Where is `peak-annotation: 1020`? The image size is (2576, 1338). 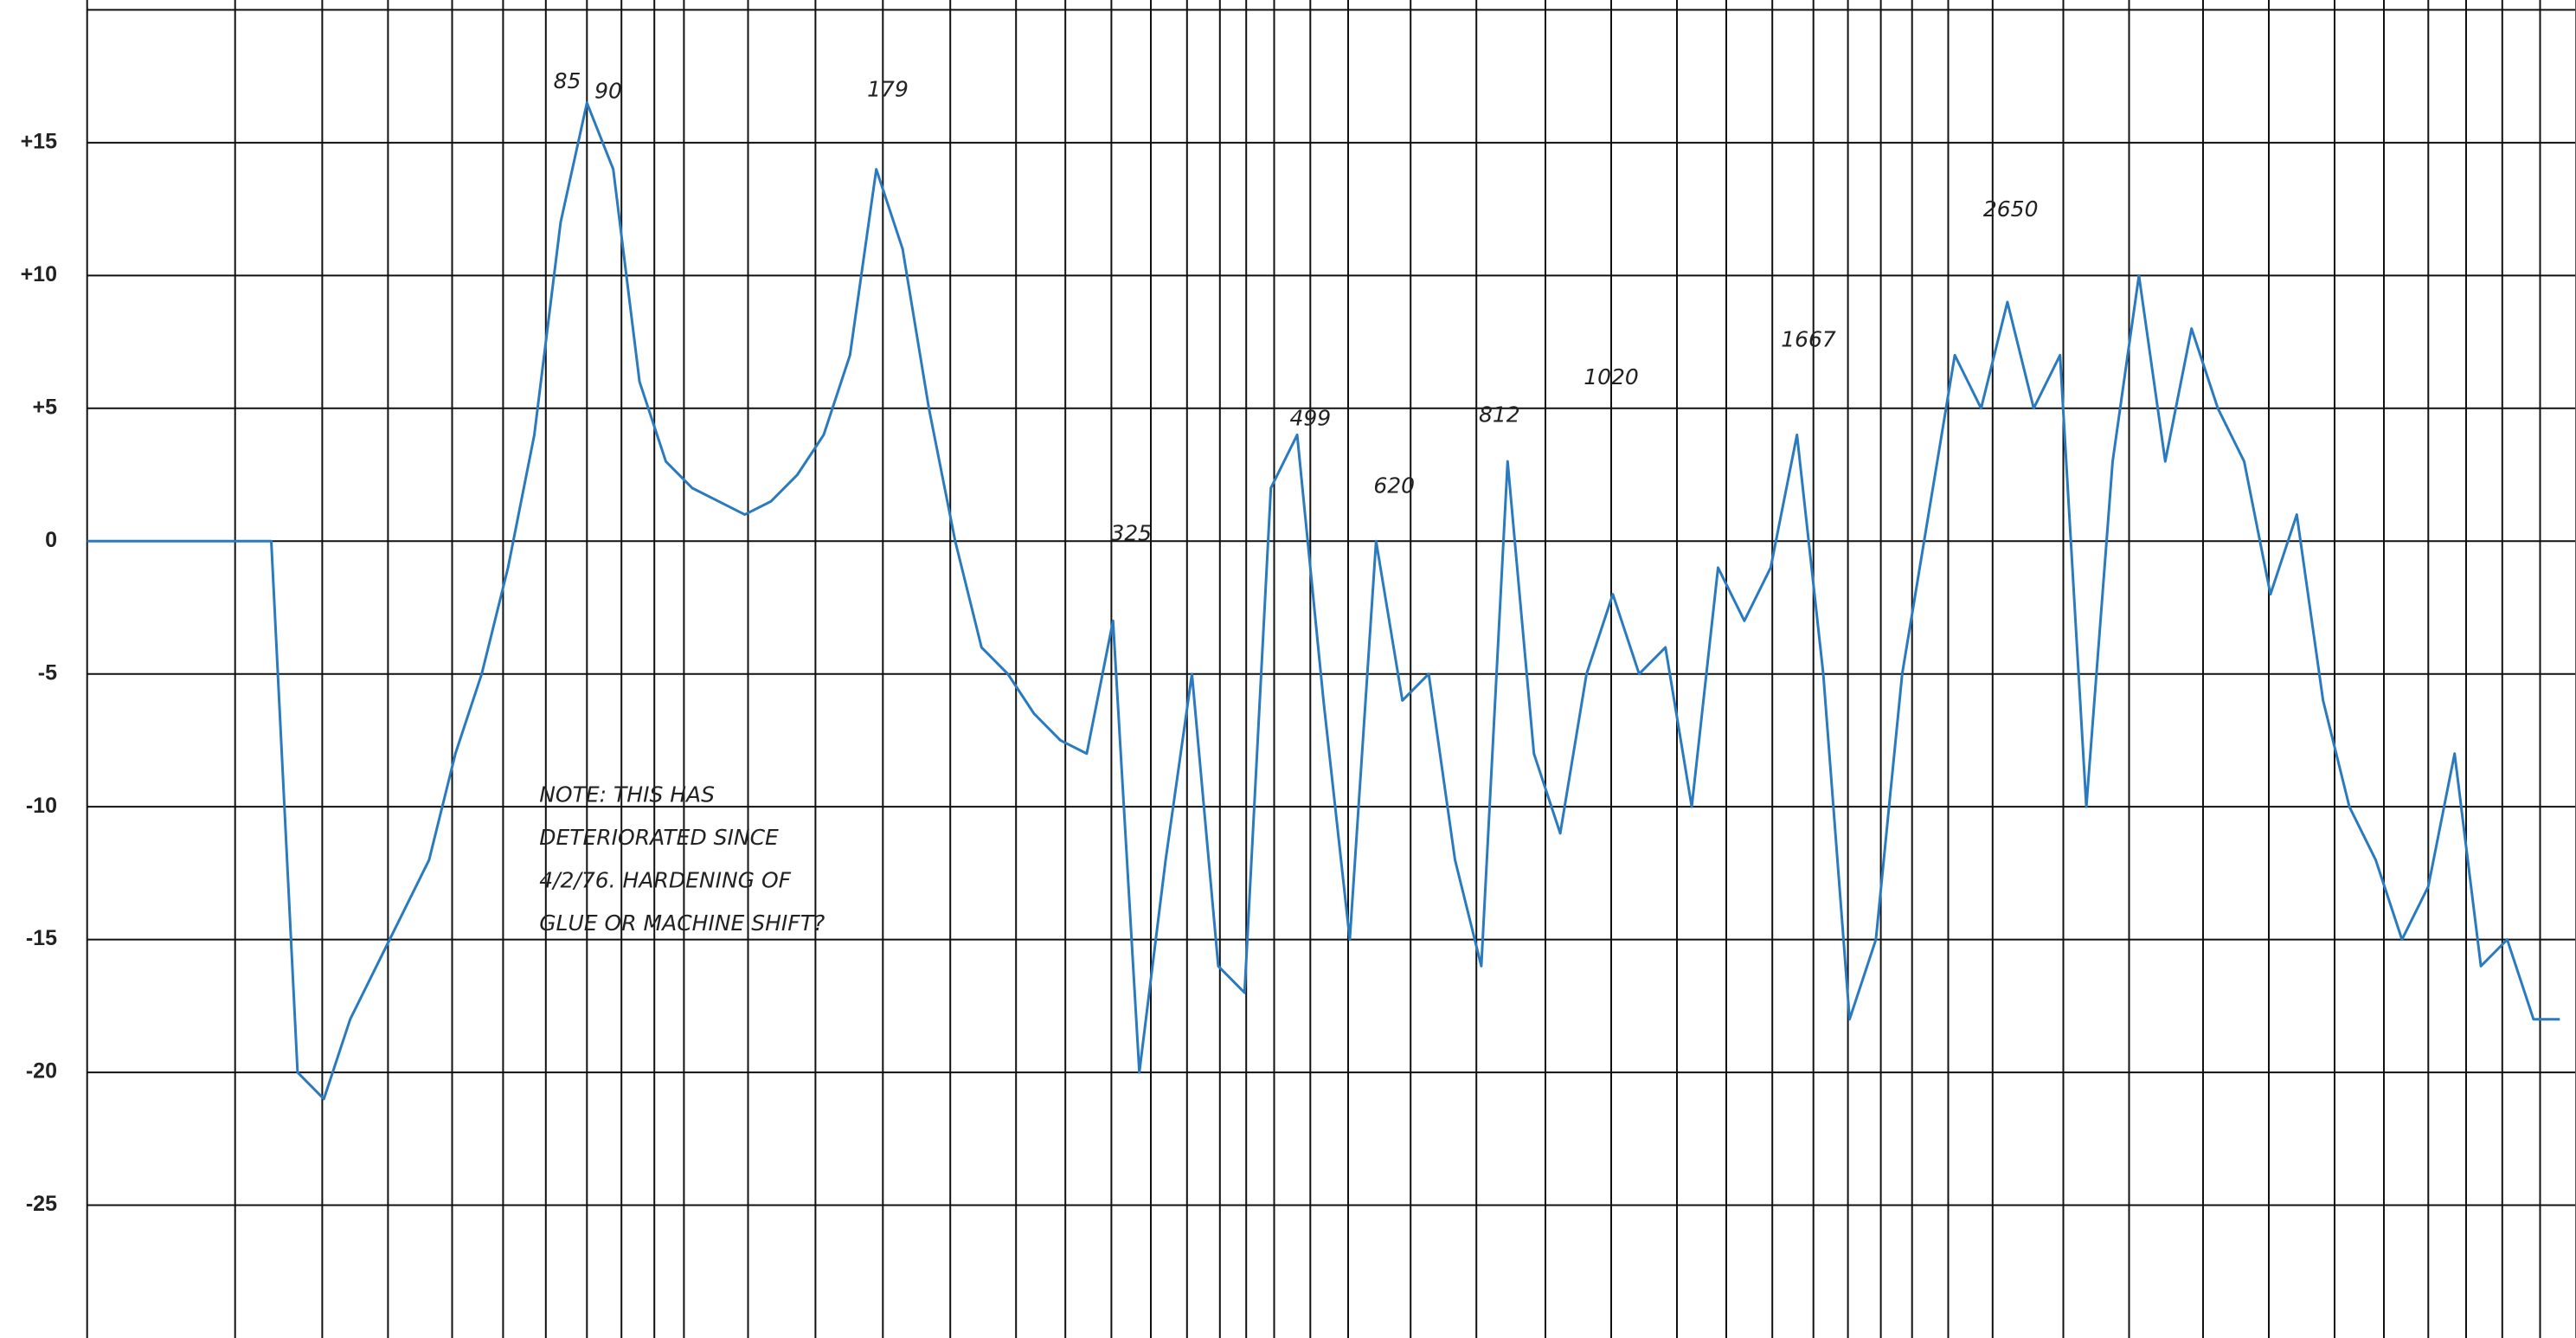
peak-annotation: 1020 is located at coordinates (1612, 376).